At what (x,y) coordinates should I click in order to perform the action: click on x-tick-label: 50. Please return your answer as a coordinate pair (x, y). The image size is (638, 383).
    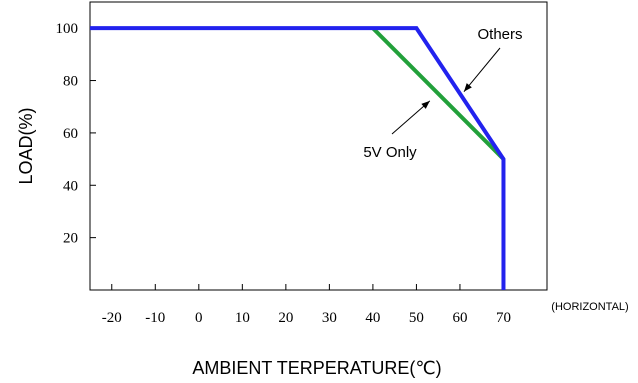
    Looking at the image, I should click on (416, 318).